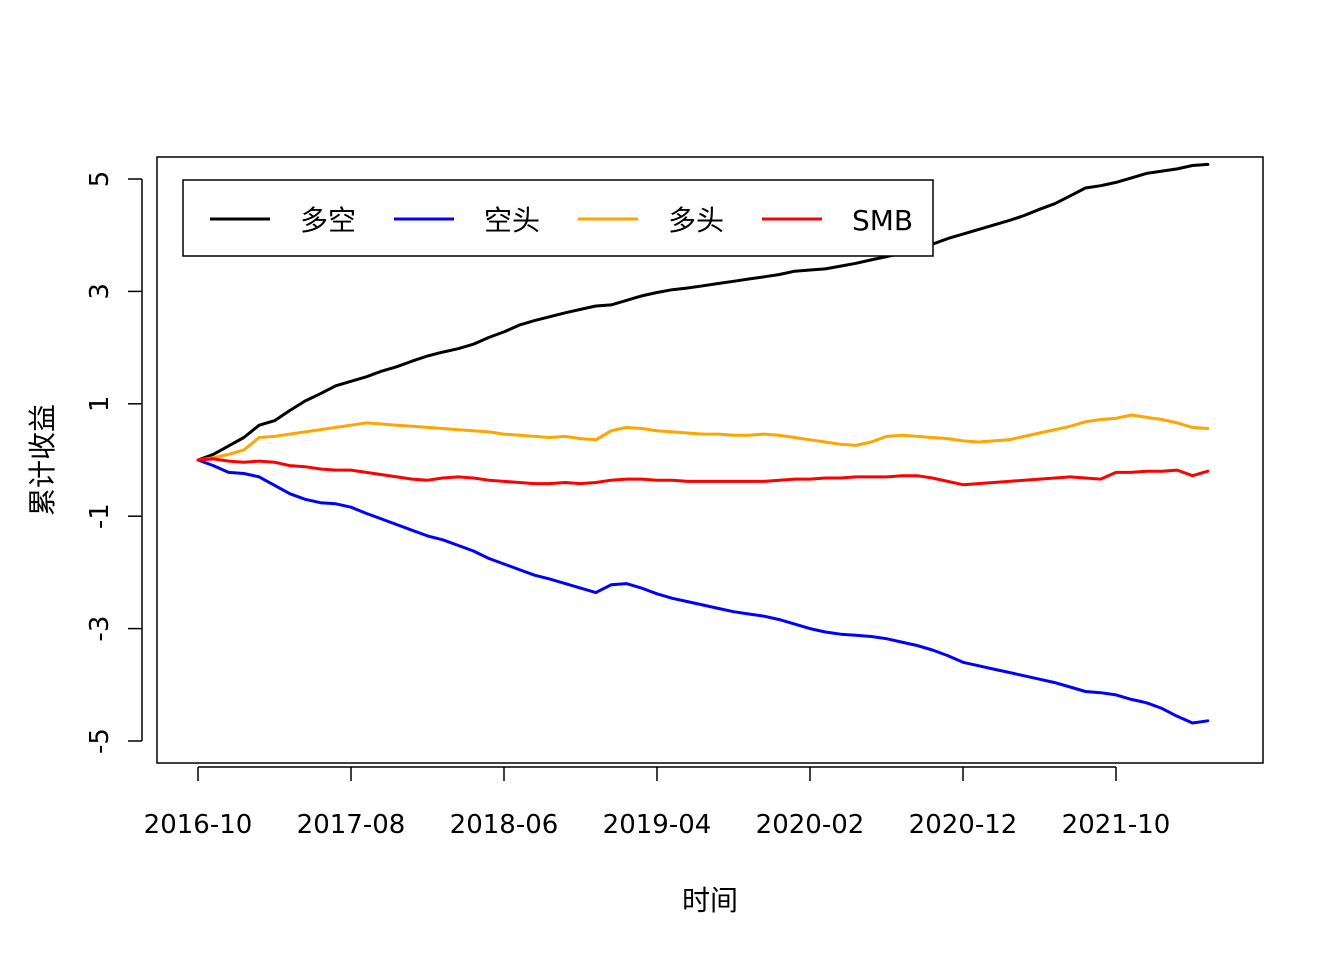 The image size is (1344, 960). Describe the element at coordinates (42, 460) in the screenshot. I see `y-axis-label: 累计收益` at that location.